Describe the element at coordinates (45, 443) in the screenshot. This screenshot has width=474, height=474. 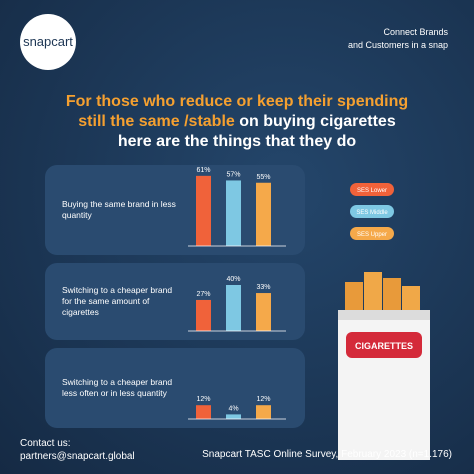
I see `contact-label: Contact us:` at that location.